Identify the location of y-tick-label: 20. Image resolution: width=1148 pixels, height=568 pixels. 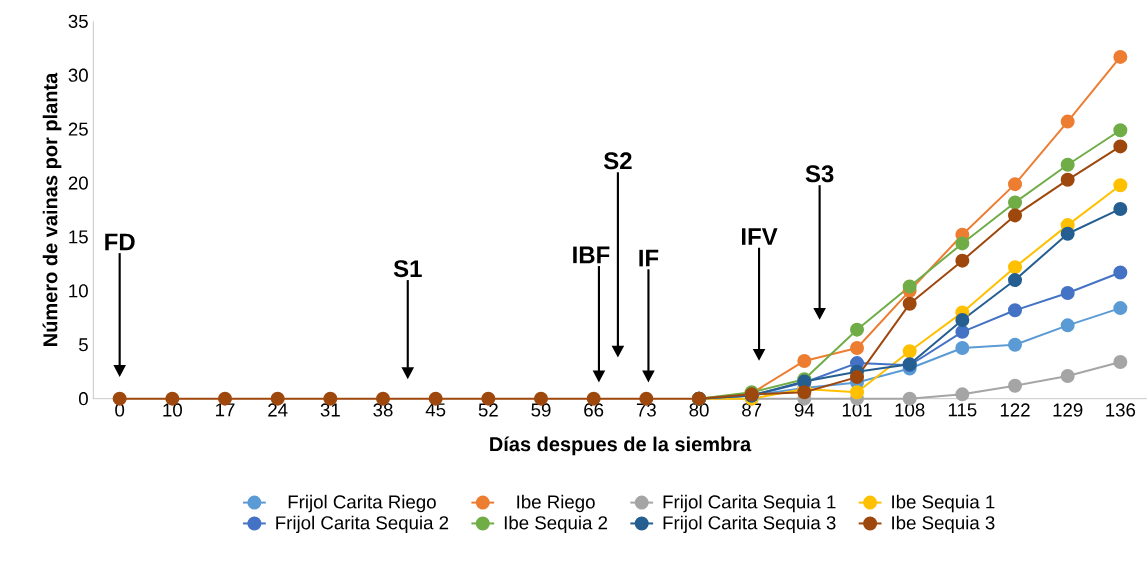
(78, 183).